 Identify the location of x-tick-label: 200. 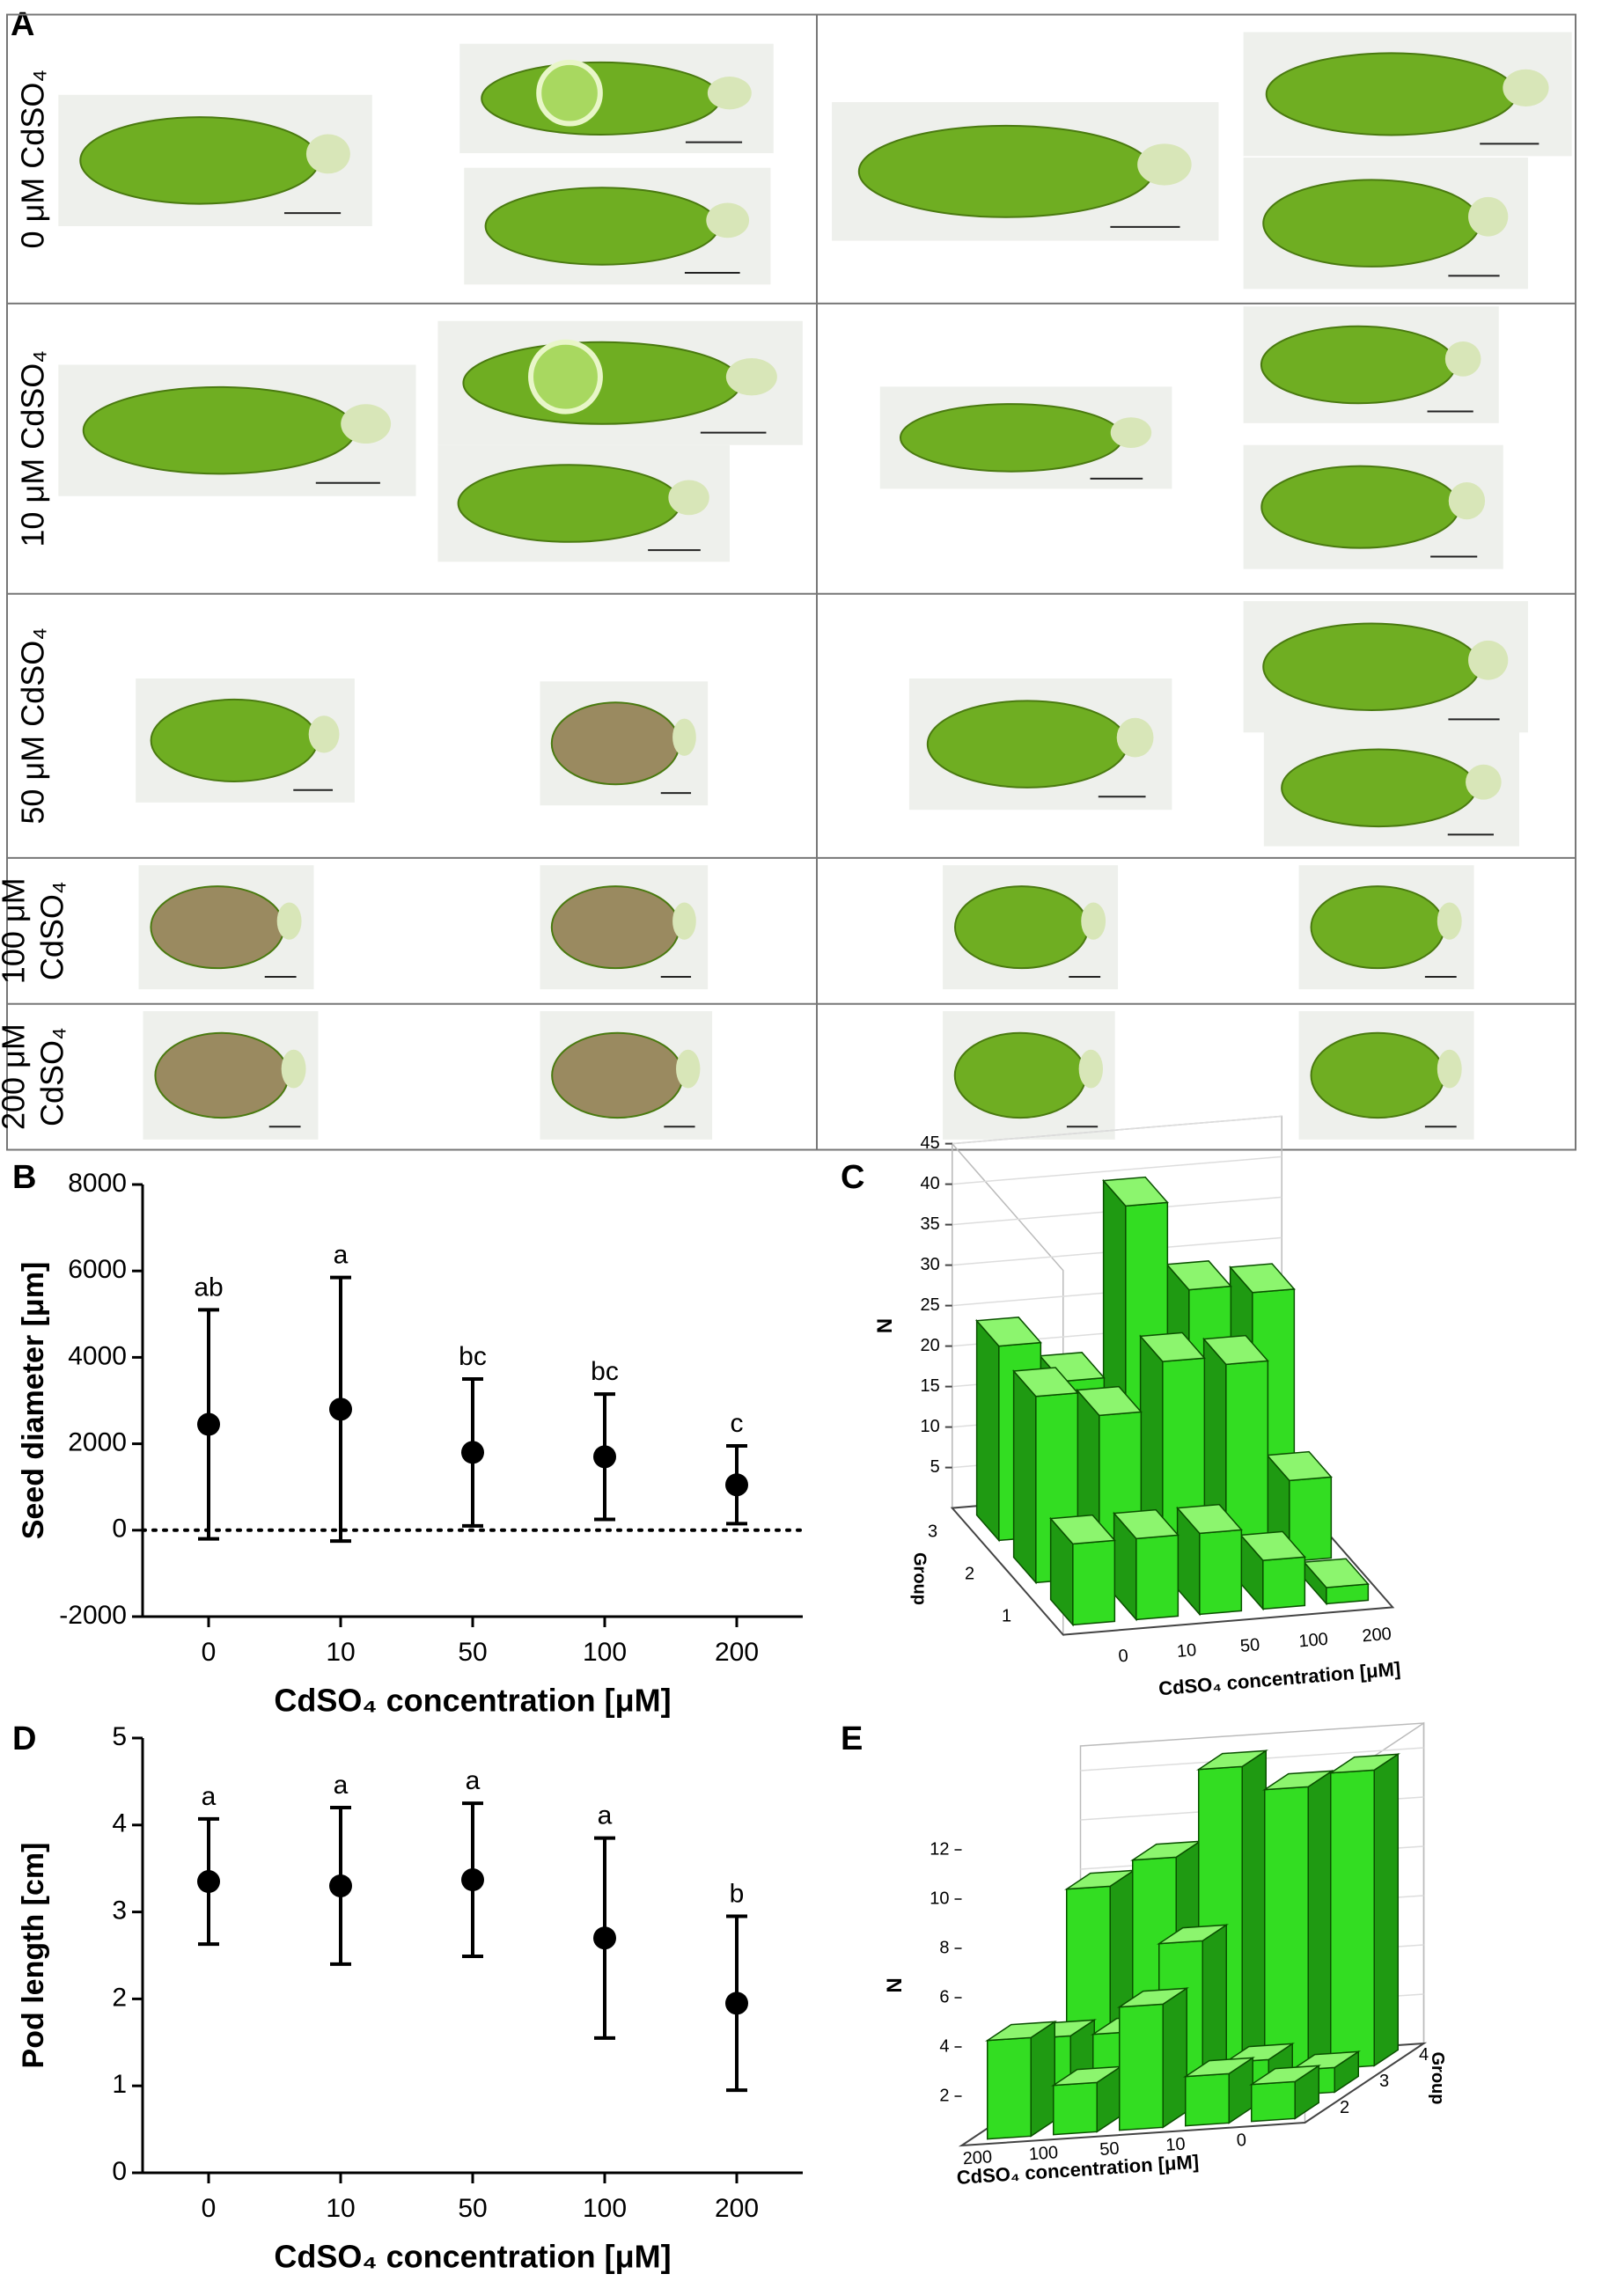
(737, 2208).